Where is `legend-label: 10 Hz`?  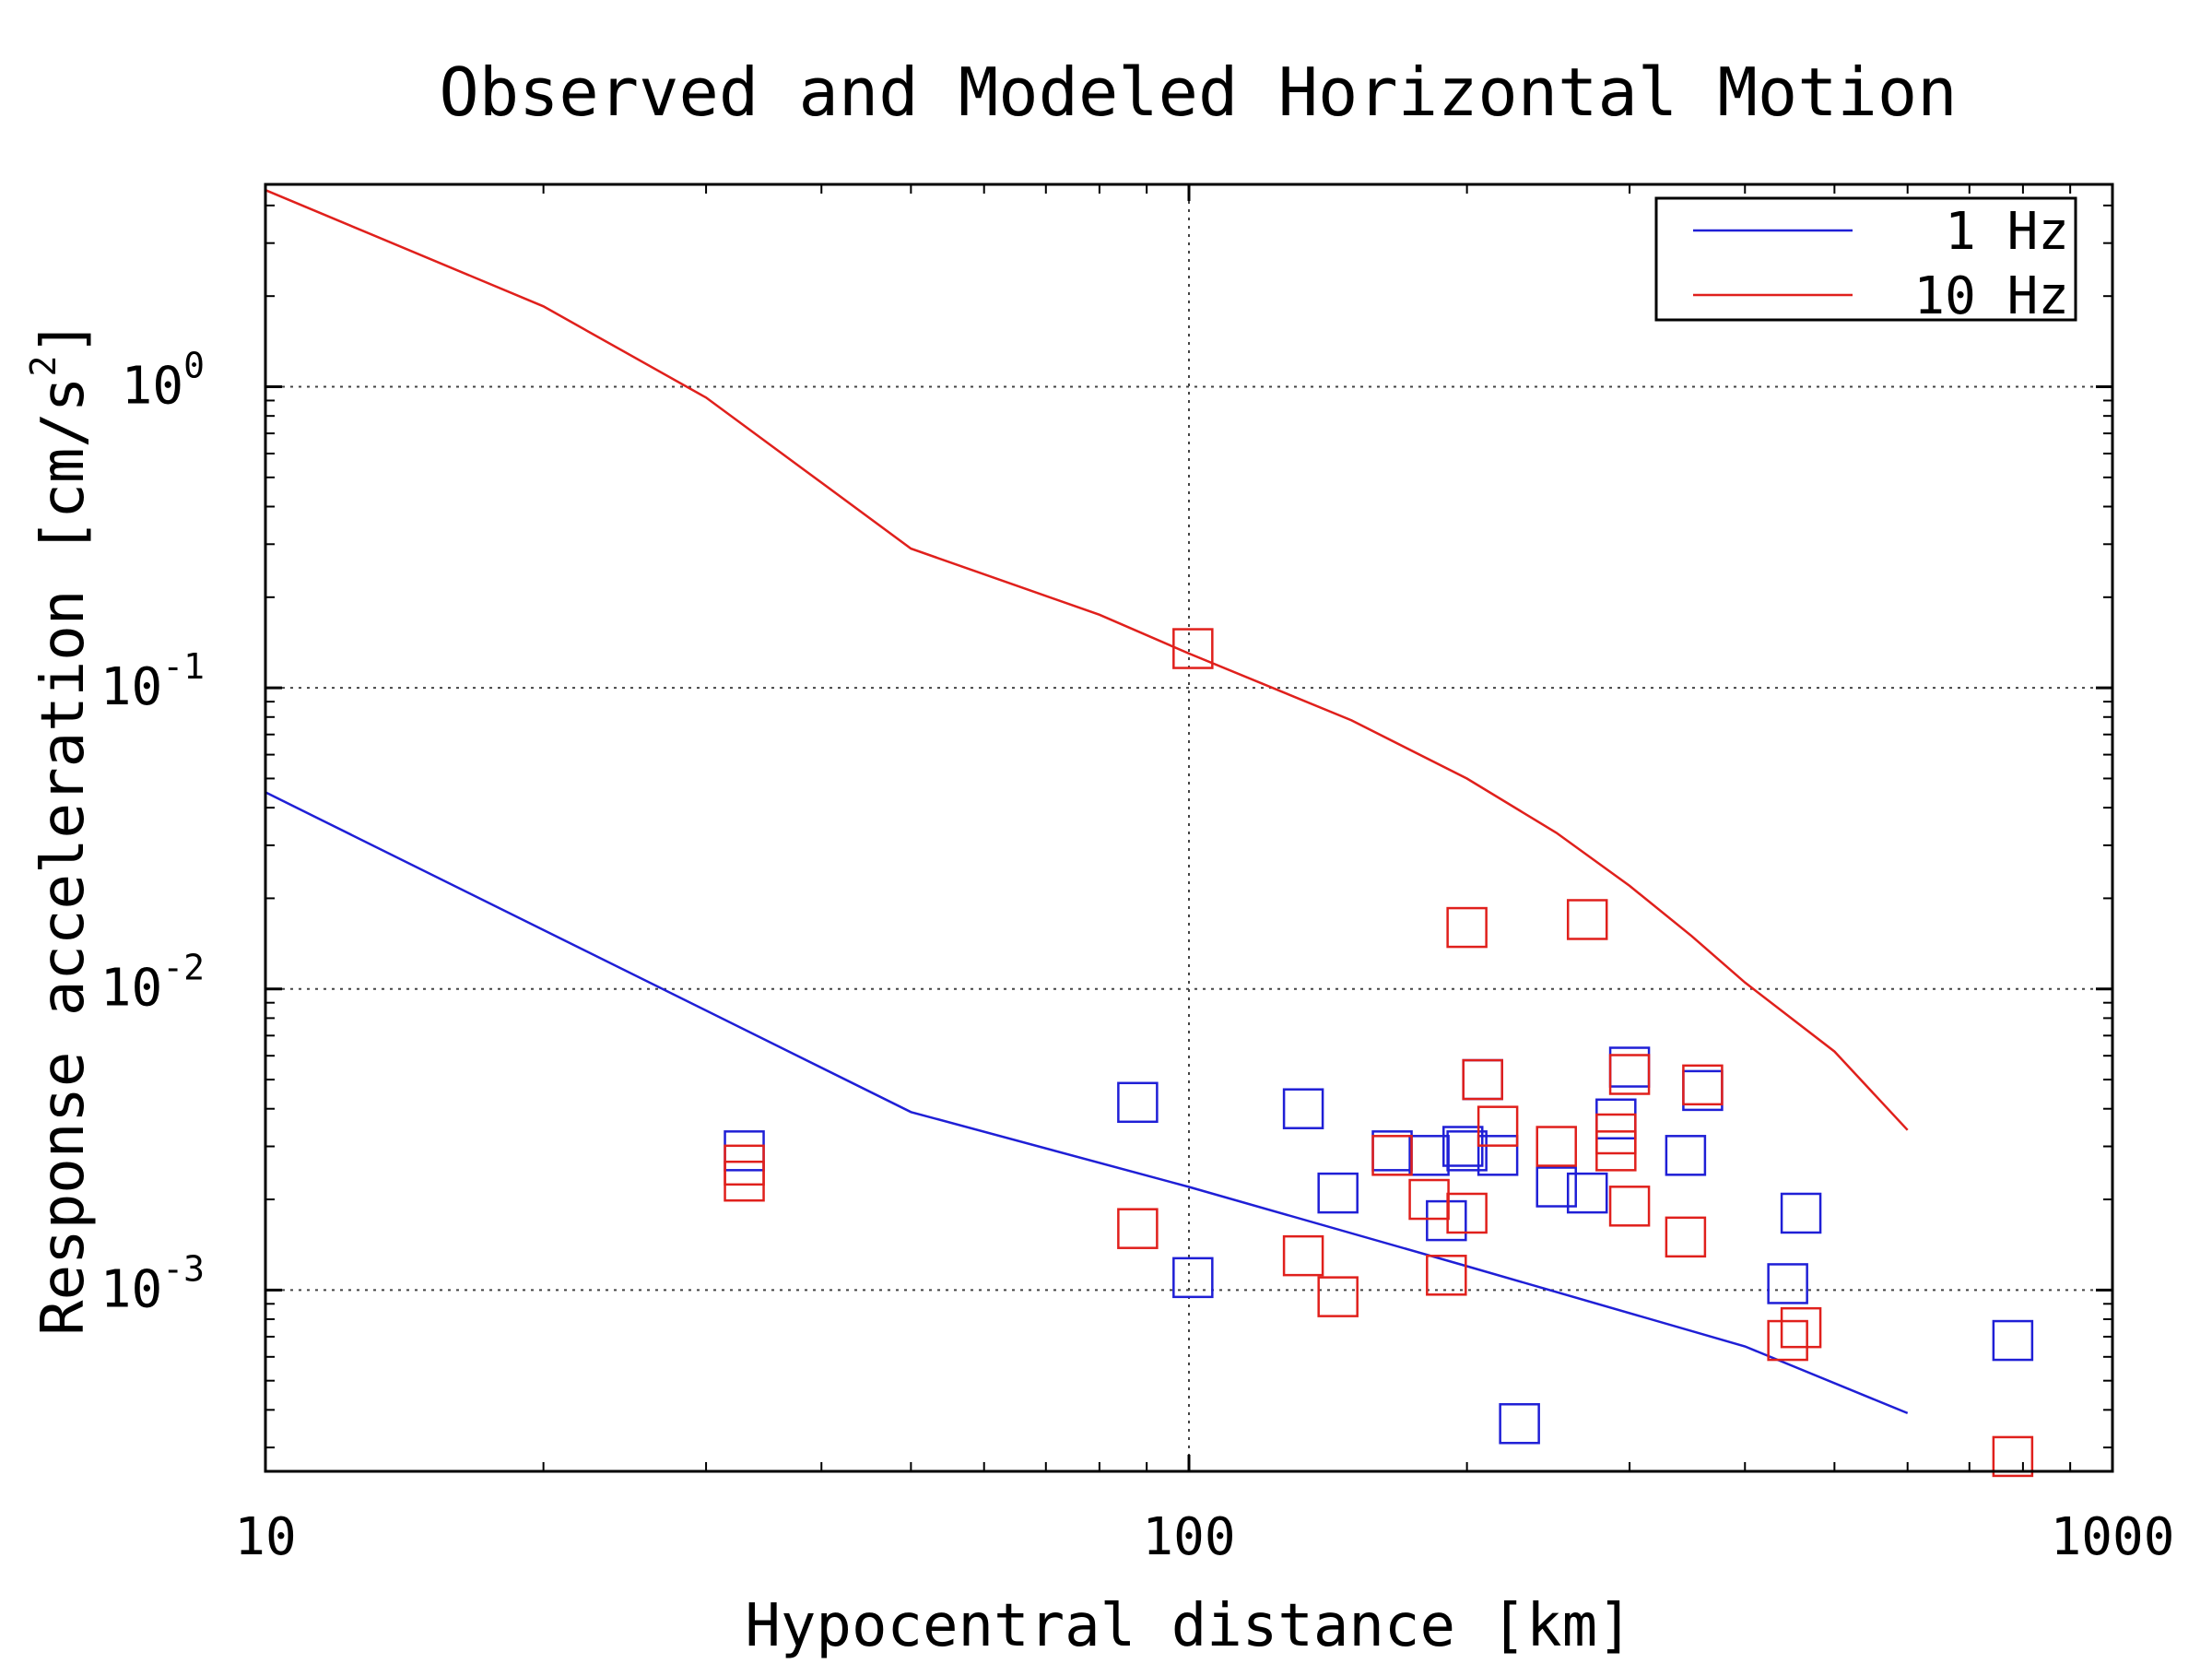 legend-label: 10 Hz is located at coordinates (1991, 296).